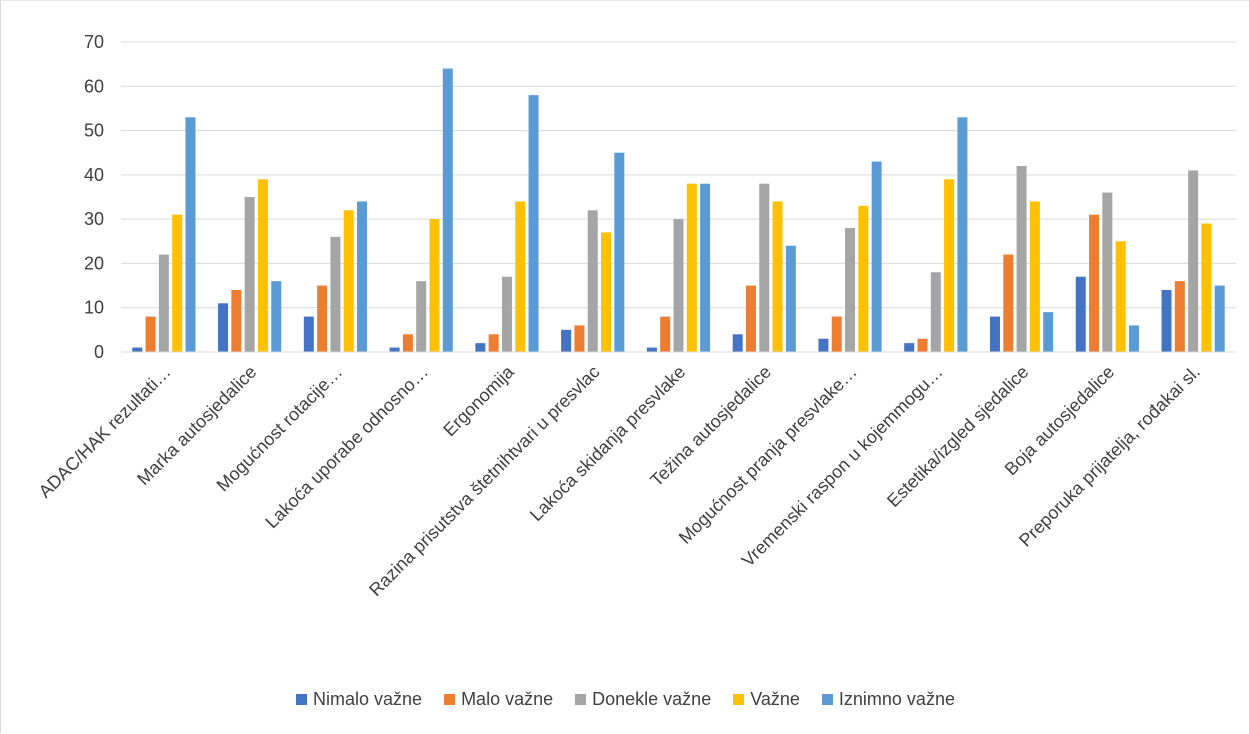 The height and width of the screenshot is (734, 1249). What do you see at coordinates (607, 443) in the screenshot?
I see `x-category-label: Lakoća skidanja presvlake` at bounding box center [607, 443].